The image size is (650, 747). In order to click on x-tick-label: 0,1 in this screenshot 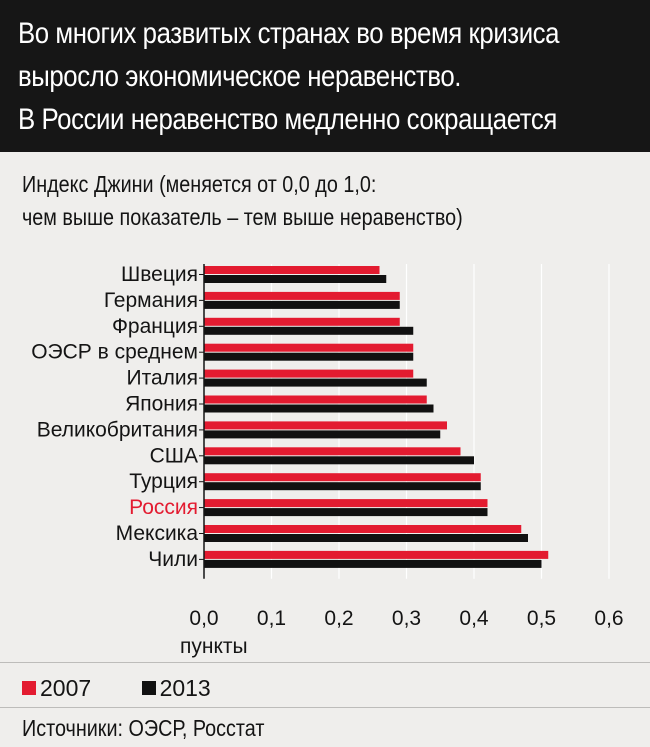, I will do `click(271, 618)`.